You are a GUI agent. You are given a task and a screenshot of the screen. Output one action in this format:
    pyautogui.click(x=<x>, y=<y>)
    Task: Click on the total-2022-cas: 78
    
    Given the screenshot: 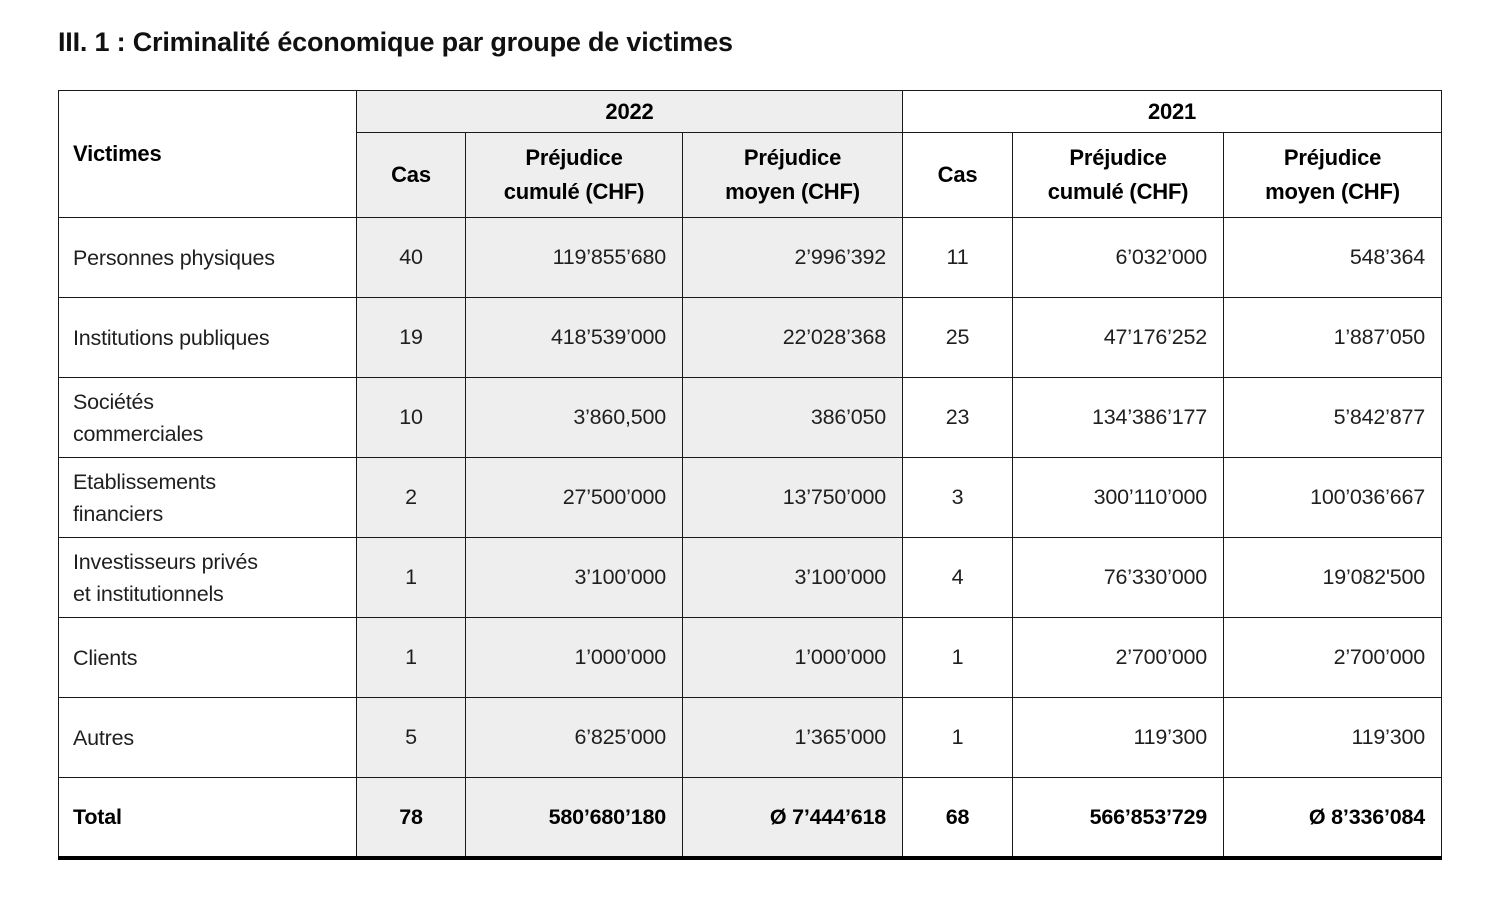 What is the action you would take?
    pyautogui.click(x=411, y=818)
    